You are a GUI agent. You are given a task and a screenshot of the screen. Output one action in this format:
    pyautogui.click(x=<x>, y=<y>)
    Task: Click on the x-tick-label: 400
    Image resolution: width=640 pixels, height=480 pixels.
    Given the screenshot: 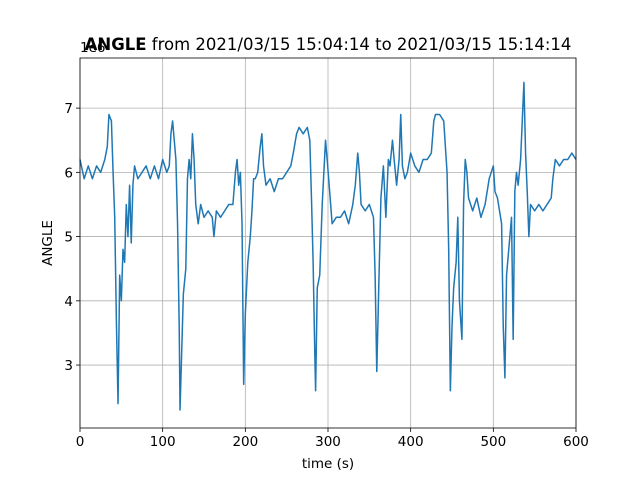 What is the action you would take?
    pyautogui.click(x=411, y=442)
    